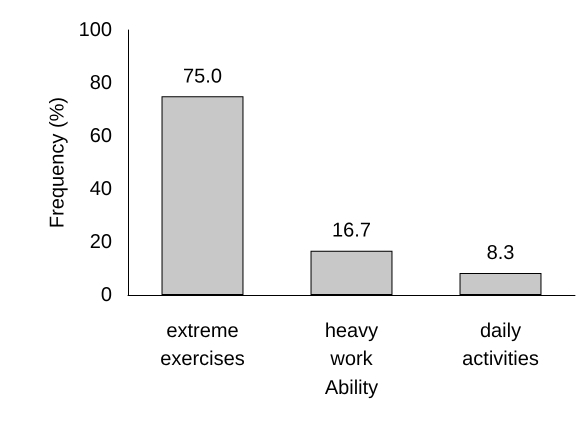 Image resolution: width=587 pixels, height=434 pixels. Describe the element at coordinates (57, 162) in the screenshot. I see `y-axis-title: Frequency (%)` at that location.